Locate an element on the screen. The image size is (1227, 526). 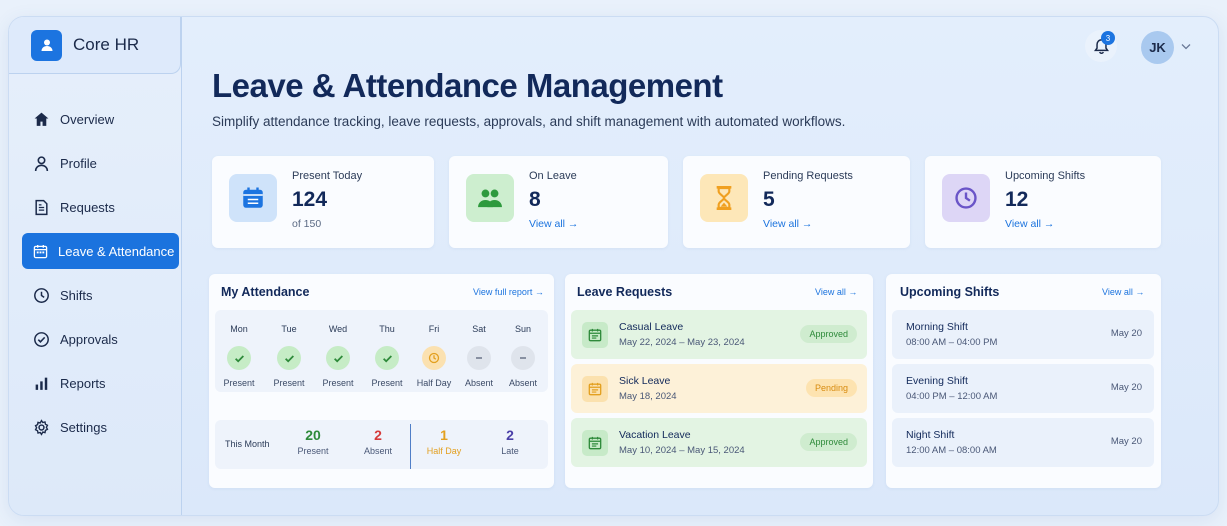
sidebar-item-leave-attendance: Leave & Attendance is located at coordinates (100, 251).